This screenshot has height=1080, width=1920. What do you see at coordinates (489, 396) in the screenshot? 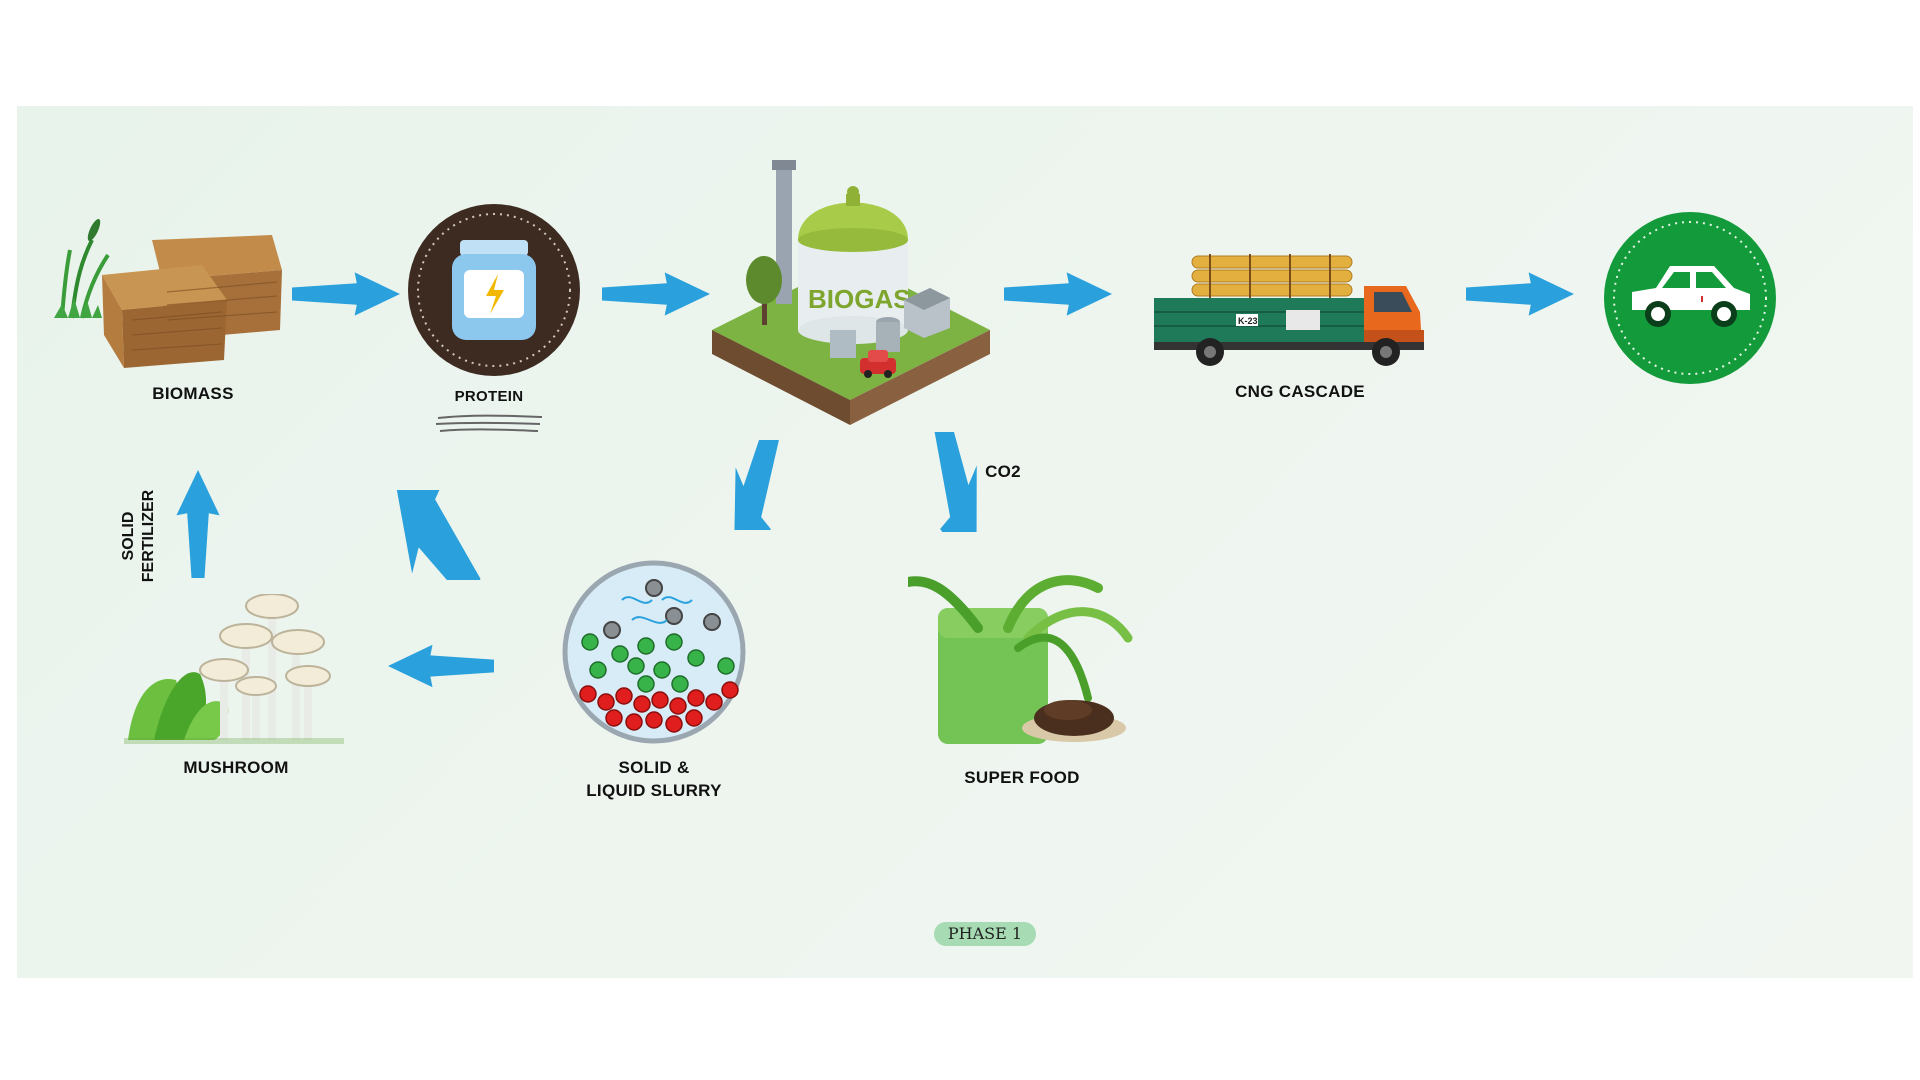
I see `protein-label: PROTEIN` at bounding box center [489, 396].